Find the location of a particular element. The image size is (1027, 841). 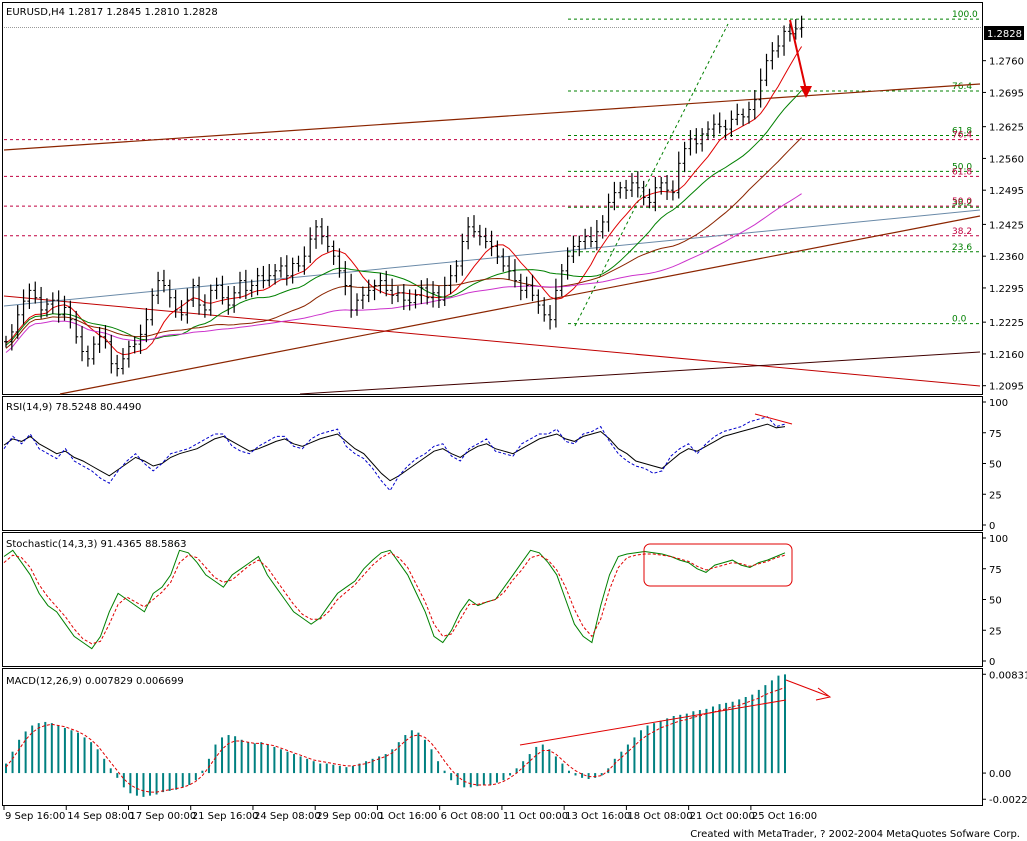

time-tick-label: 18 Oct 08:00 is located at coordinates (659, 816).